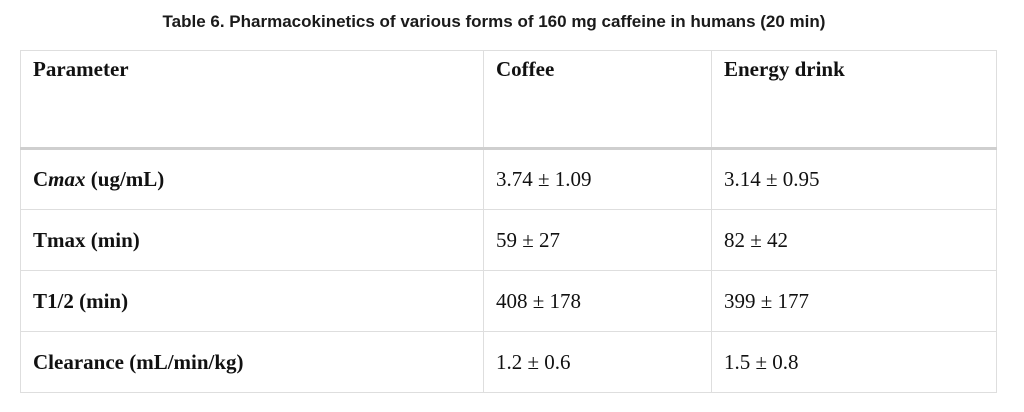 The height and width of the screenshot is (412, 1024). What do you see at coordinates (597, 301) in the screenshot?
I see `t-half-coffee-value: 408 ± 178` at bounding box center [597, 301].